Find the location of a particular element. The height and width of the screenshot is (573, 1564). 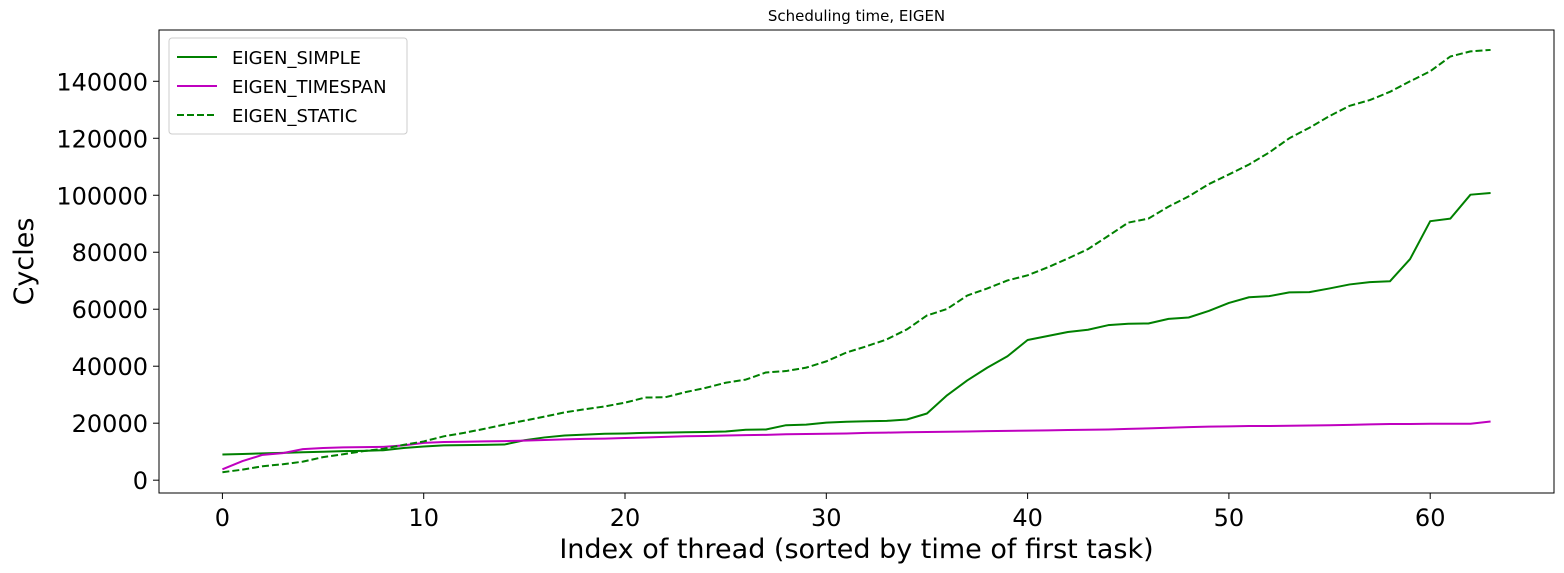

legend-box is located at coordinates (288, 86).